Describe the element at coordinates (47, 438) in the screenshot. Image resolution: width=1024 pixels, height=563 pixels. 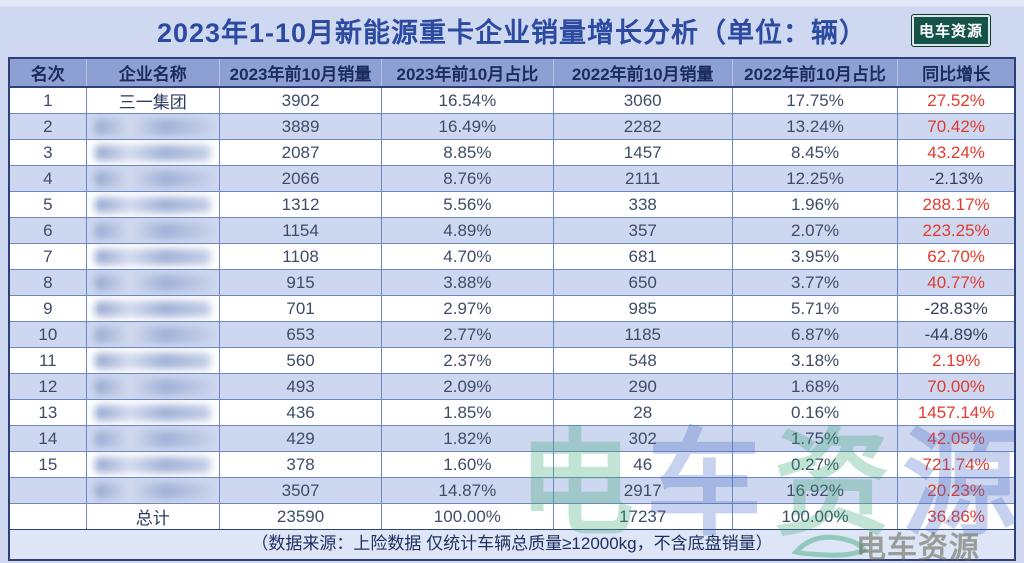
I see `rank-cell: 14` at that location.